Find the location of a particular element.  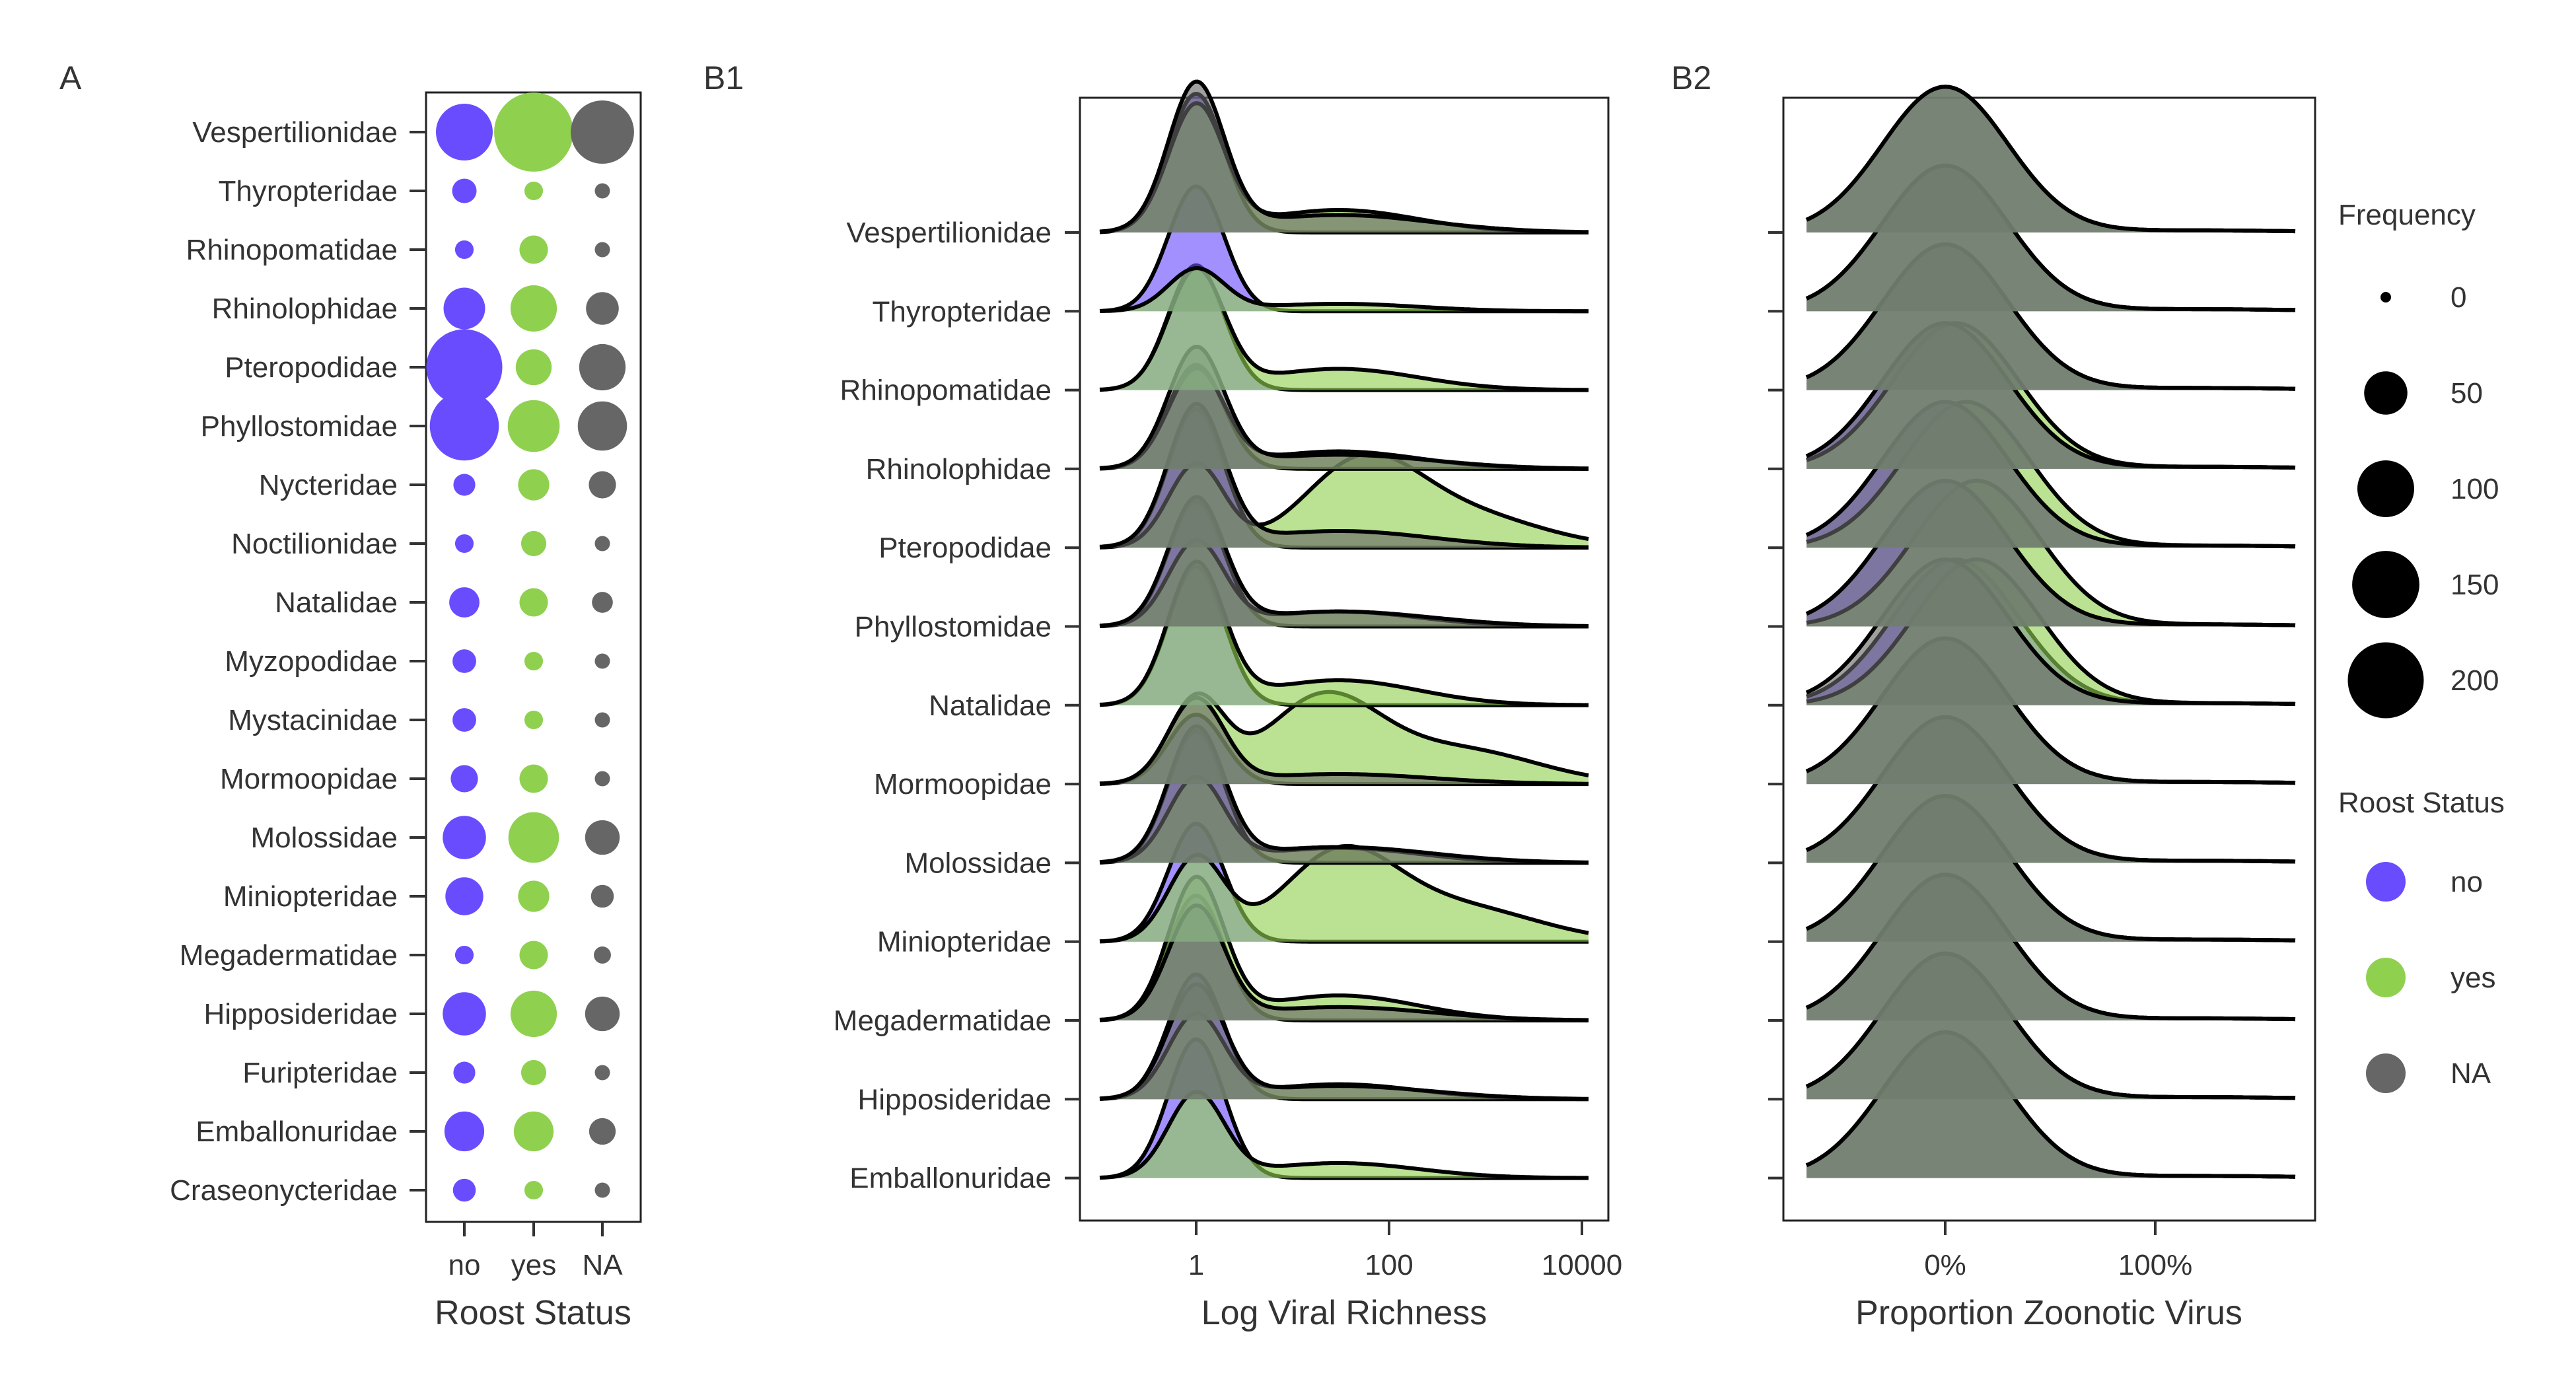

panel-b2-x-ticks: 0% 100% is located at coordinates (2058, 1251).